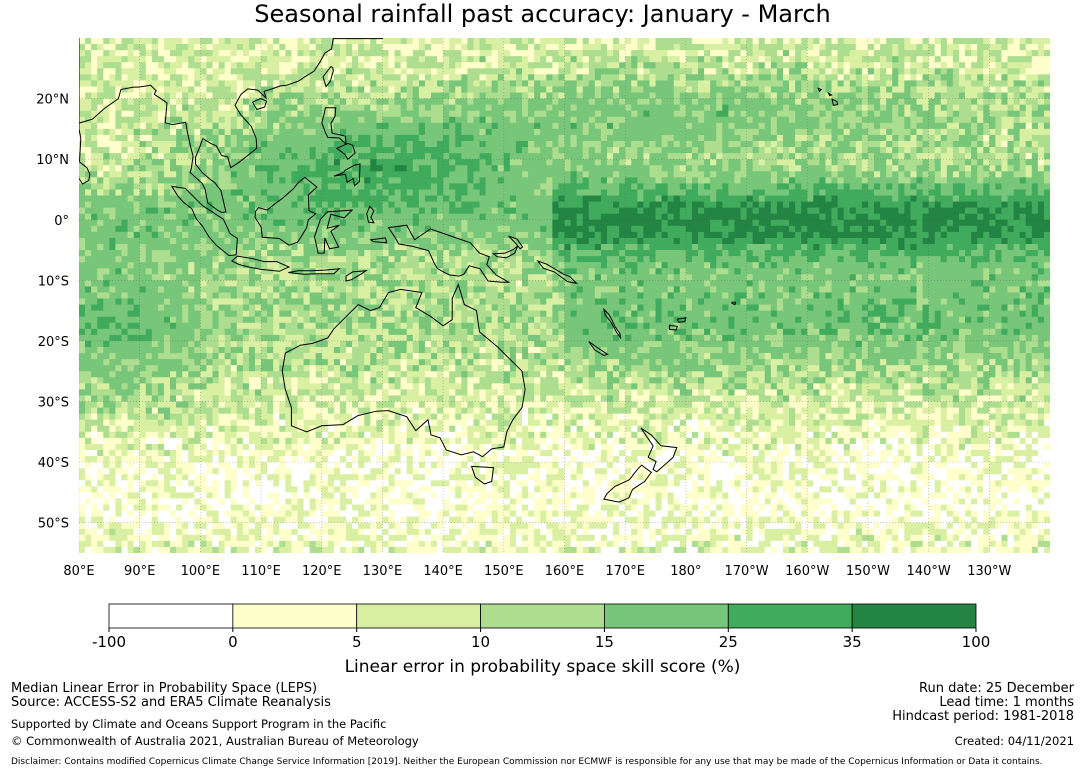  Describe the element at coordinates (52, 160) in the screenshot. I see `lat-tick-label: 10°N` at that location.